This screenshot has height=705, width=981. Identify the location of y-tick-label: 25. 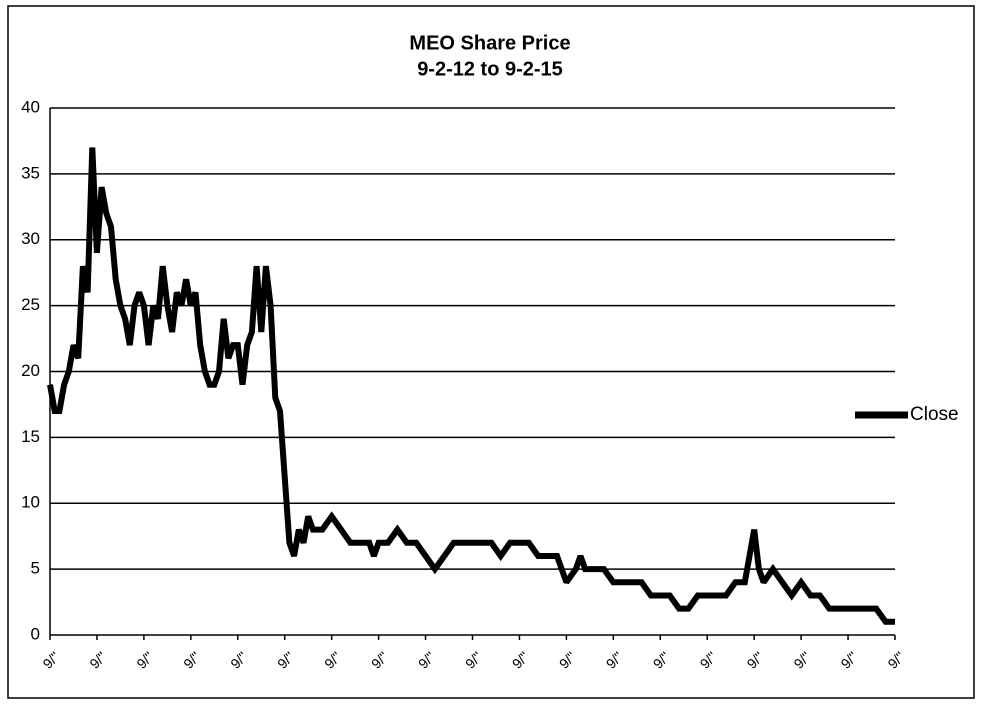
(30, 304).